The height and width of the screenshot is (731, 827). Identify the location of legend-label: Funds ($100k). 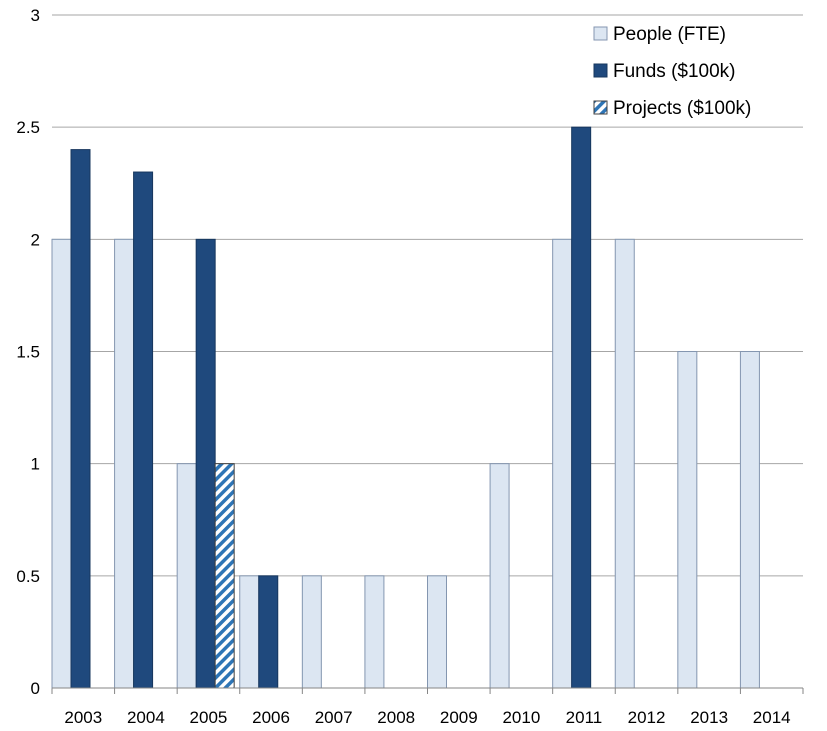
(674, 71).